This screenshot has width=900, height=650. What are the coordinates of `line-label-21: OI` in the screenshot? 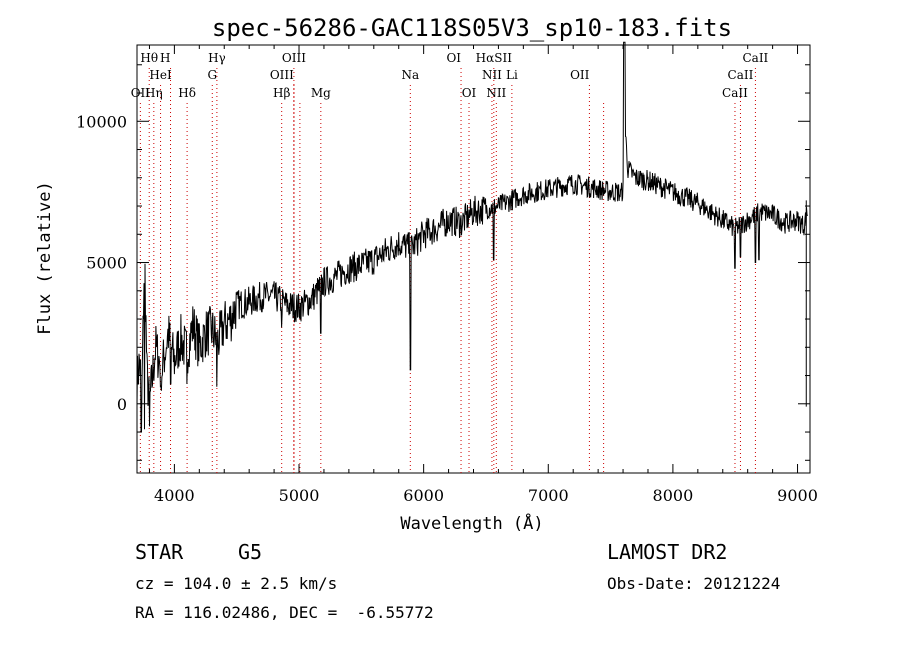 It's located at (469, 93).